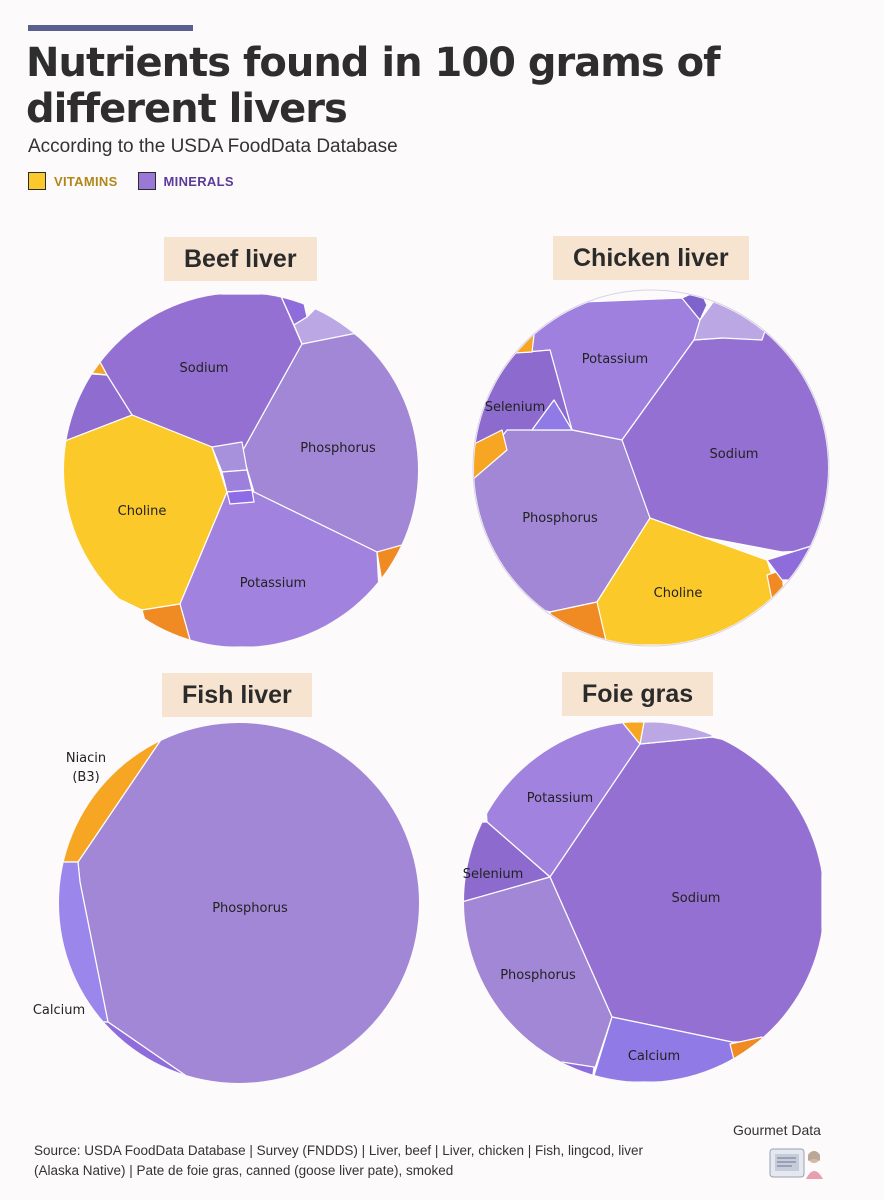 This screenshot has height=1200, width=884. I want to click on foie-seg-calcium, so click(667, 1049).